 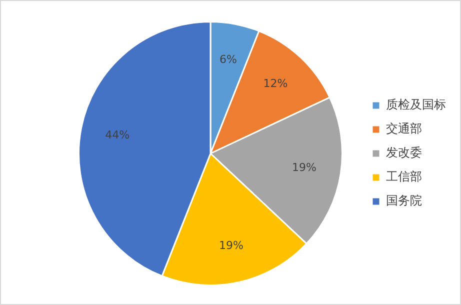 I want to click on legend-label: 质检及国标, so click(x=416, y=105).